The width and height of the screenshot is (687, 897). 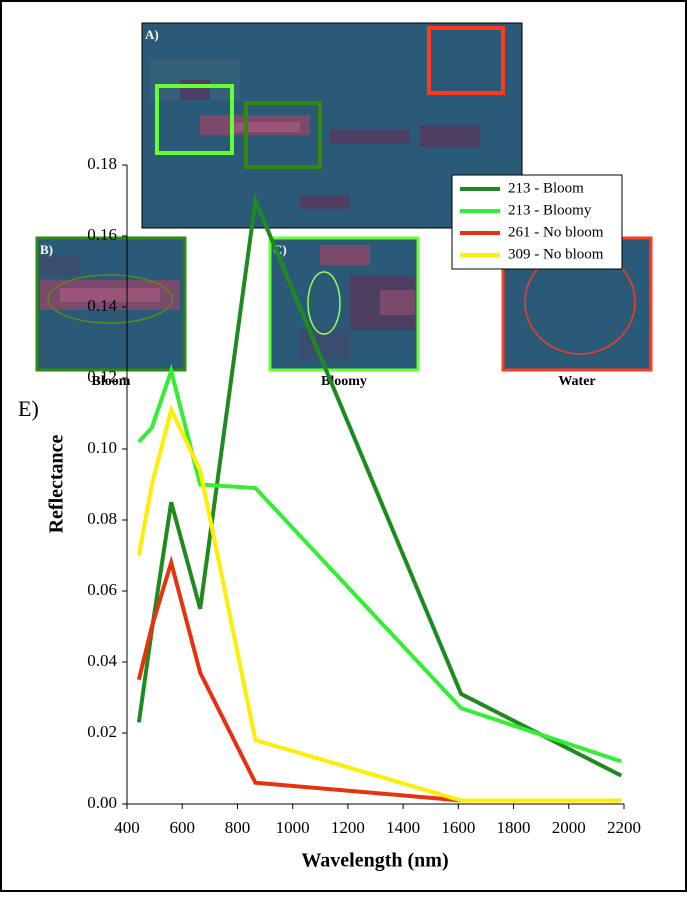 I want to click on y-axis-title: Reflectance, so click(x=57, y=483).